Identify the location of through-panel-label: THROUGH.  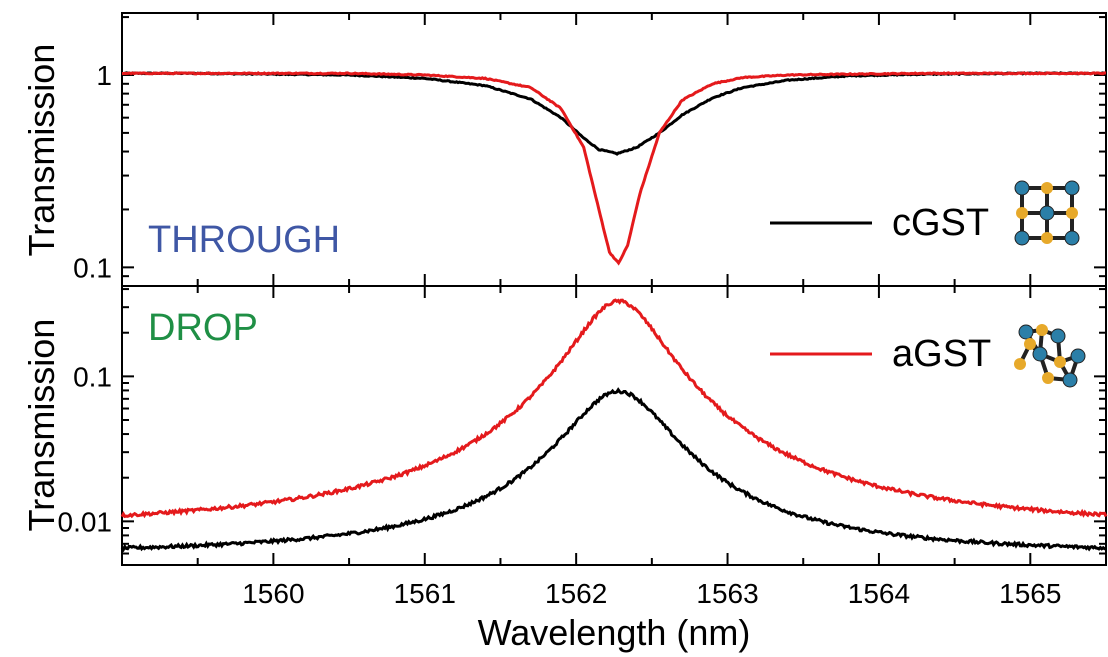
(244, 240).